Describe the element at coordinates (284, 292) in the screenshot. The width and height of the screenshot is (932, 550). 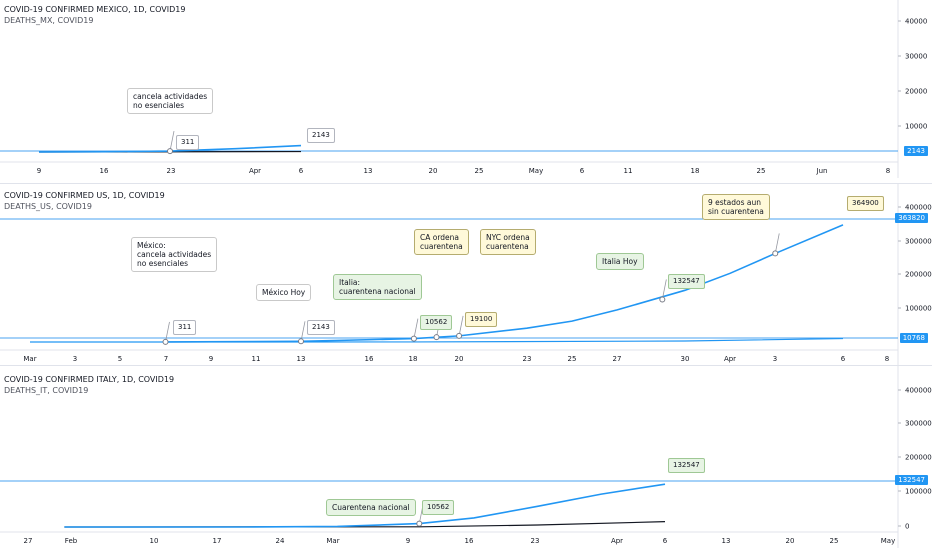
I see `annotation-mexico-hoy: México Hoy` at that location.